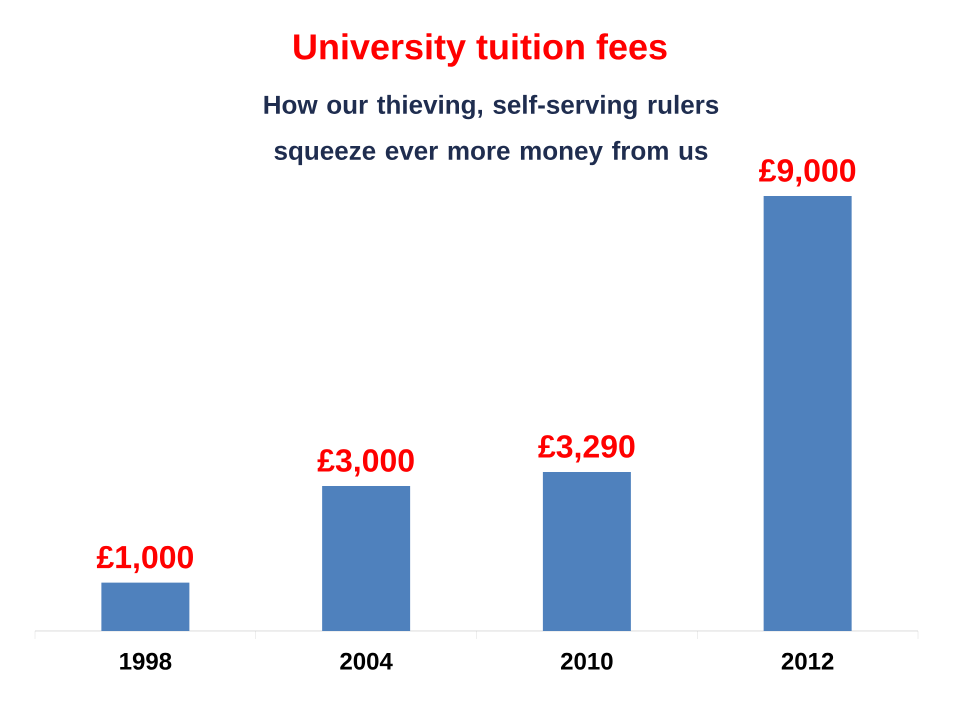 Image resolution: width=960 pixels, height=720 pixels. Describe the element at coordinates (807, 172) in the screenshot. I see `data-label: £9,000` at that location.